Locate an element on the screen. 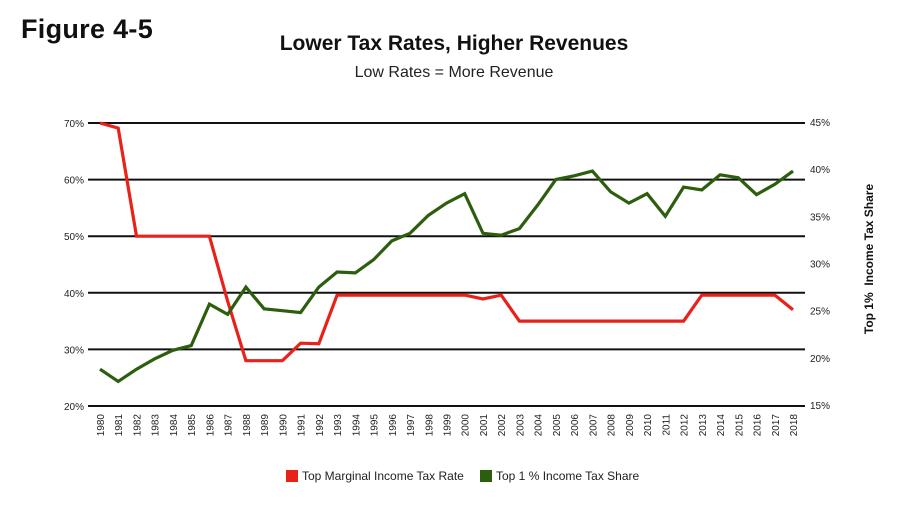 This screenshot has height=518, width=909. y-tick-right-label: 35% is located at coordinates (820, 217).